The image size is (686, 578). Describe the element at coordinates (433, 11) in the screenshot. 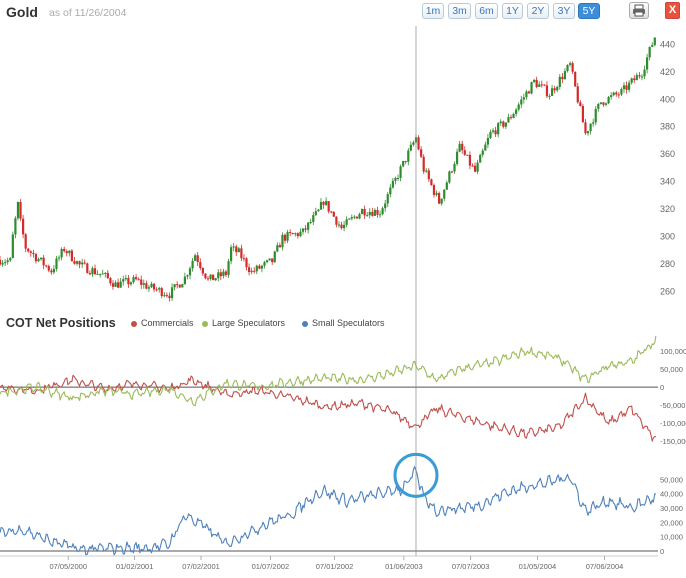

I see `range-button-1m: 1m` at that location.